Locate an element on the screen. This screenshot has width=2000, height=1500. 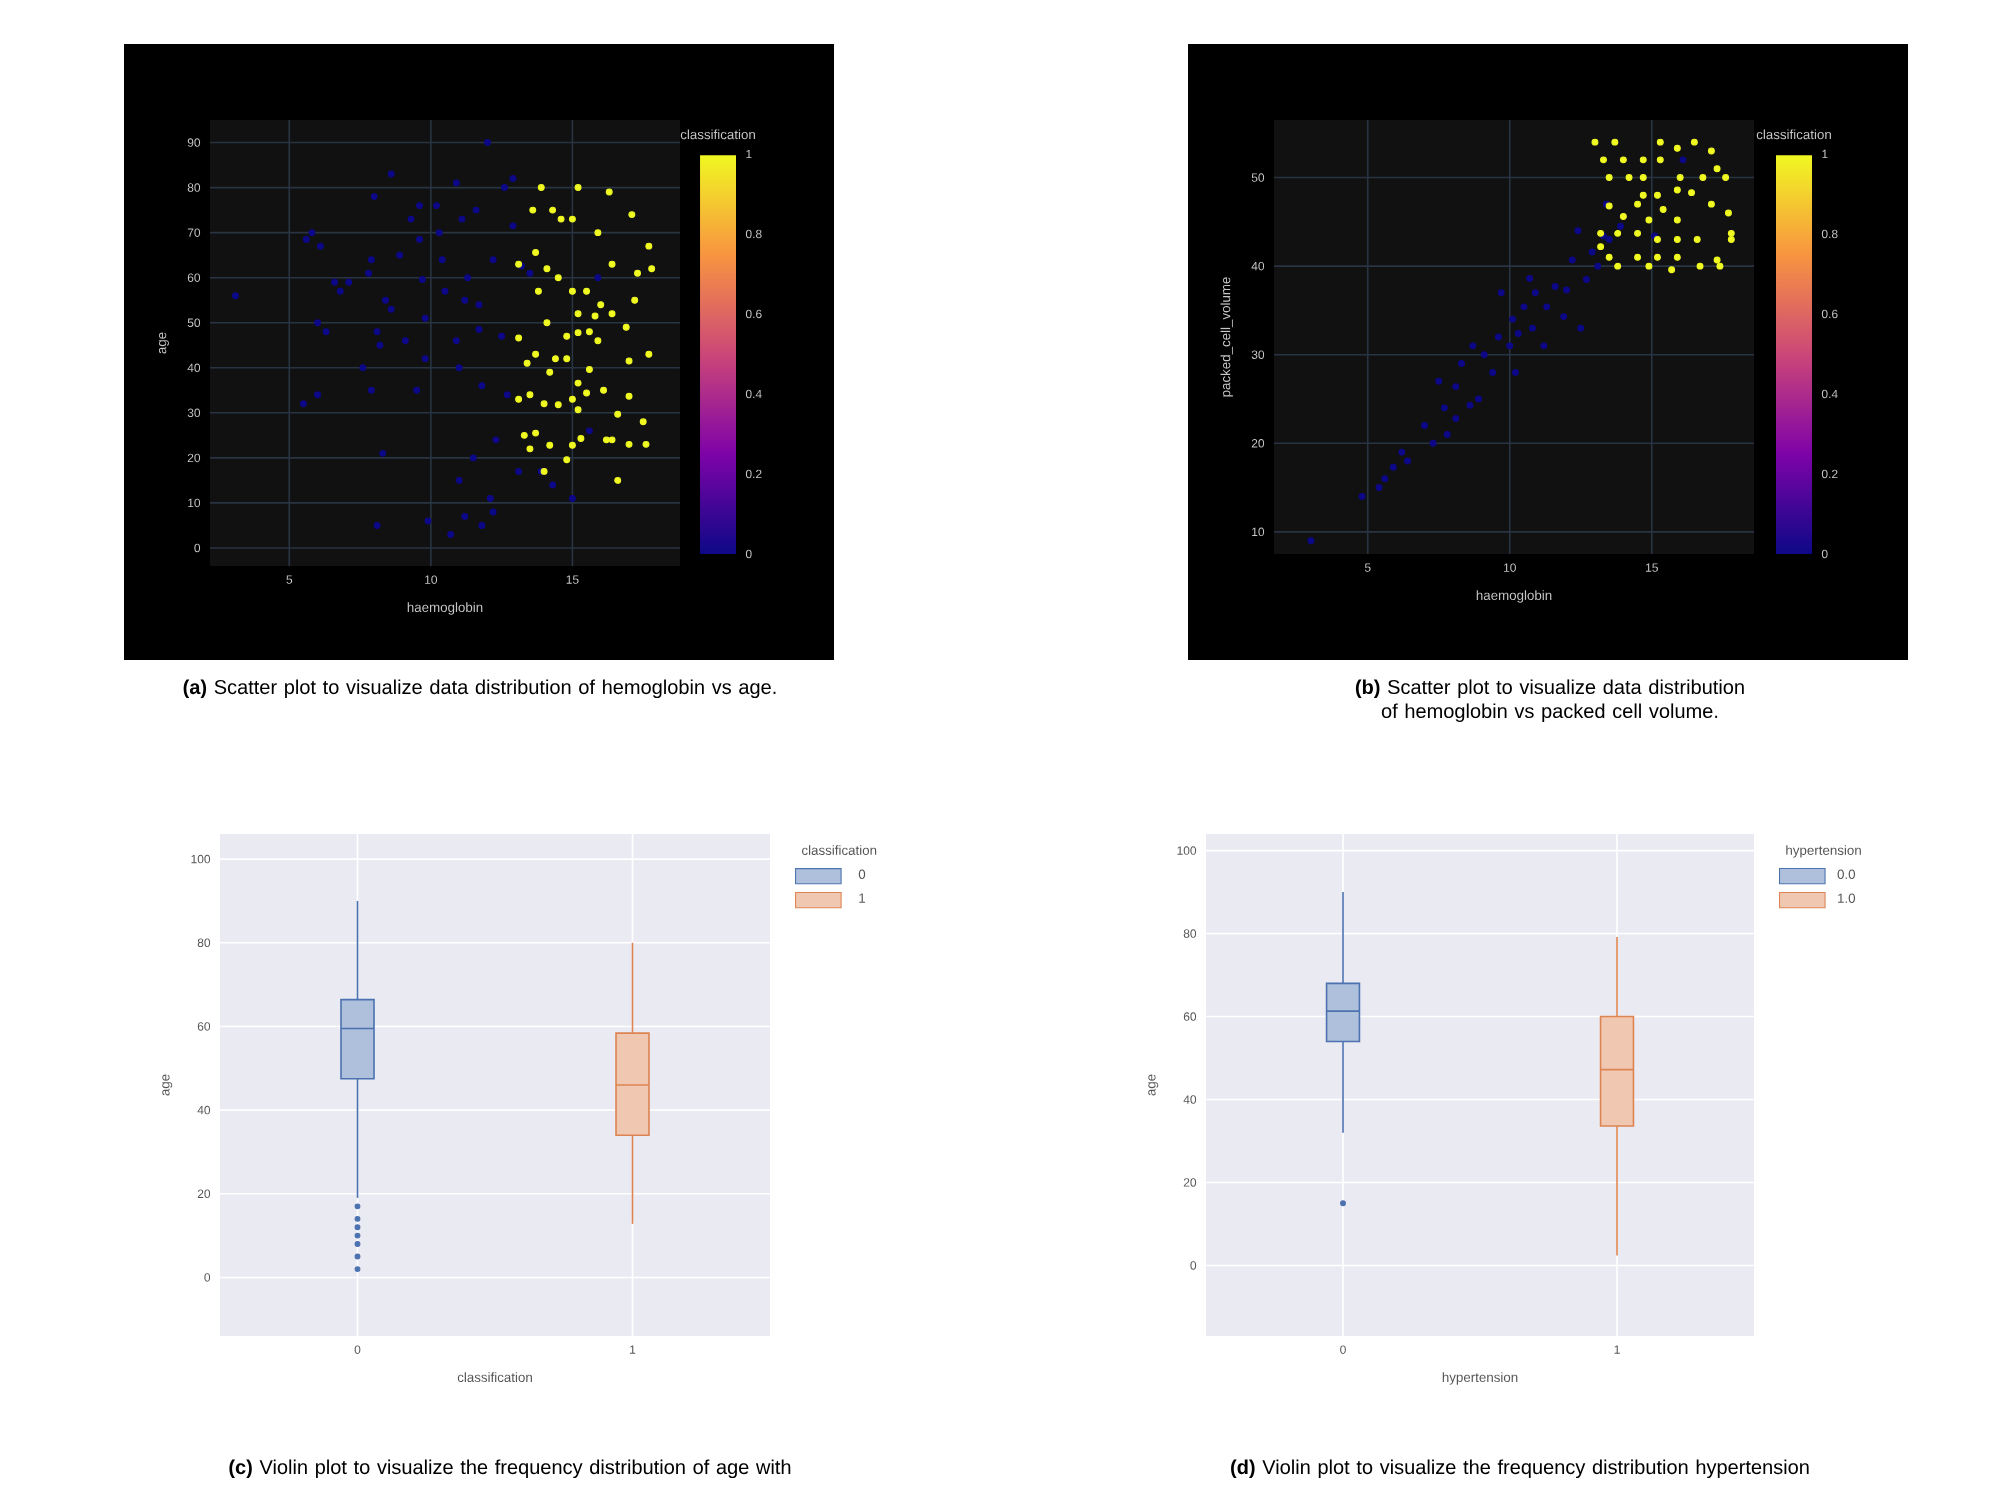
text: (a) Scatter plot to visualize data distribution of hemoglobin vs age. is located at coordinates (479, 689).